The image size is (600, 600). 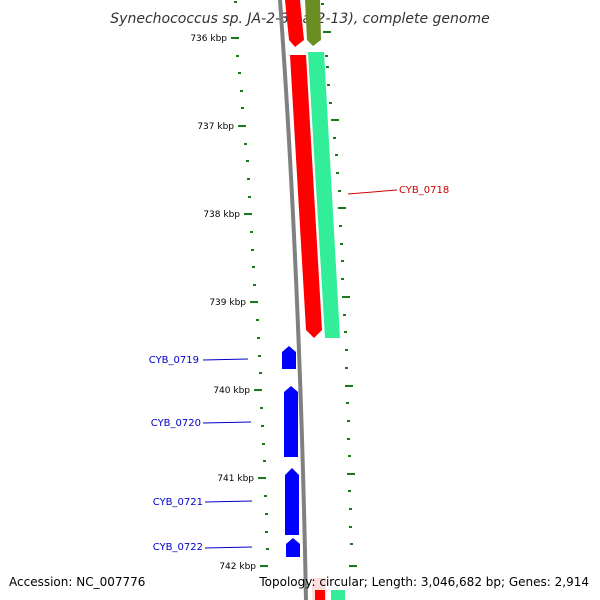 What do you see at coordinates (178, 502) in the screenshot?
I see `gene-label-cyb-0721: CYB_0721` at bounding box center [178, 502].